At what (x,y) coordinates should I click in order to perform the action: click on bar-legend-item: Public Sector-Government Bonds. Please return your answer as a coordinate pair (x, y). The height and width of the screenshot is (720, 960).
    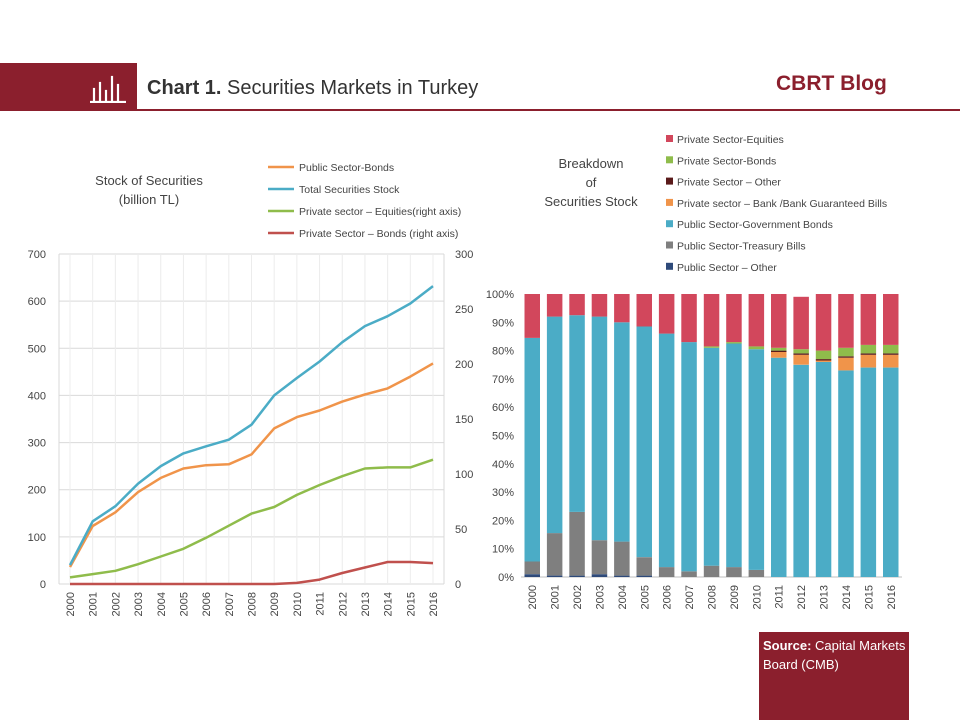
    Looking at the image, I should click on (749, 225).